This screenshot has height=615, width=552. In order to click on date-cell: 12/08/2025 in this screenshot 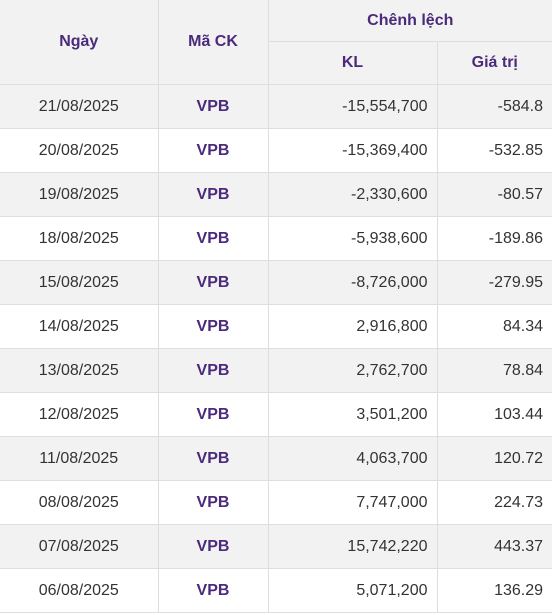, I will do `click(79, 414)`.